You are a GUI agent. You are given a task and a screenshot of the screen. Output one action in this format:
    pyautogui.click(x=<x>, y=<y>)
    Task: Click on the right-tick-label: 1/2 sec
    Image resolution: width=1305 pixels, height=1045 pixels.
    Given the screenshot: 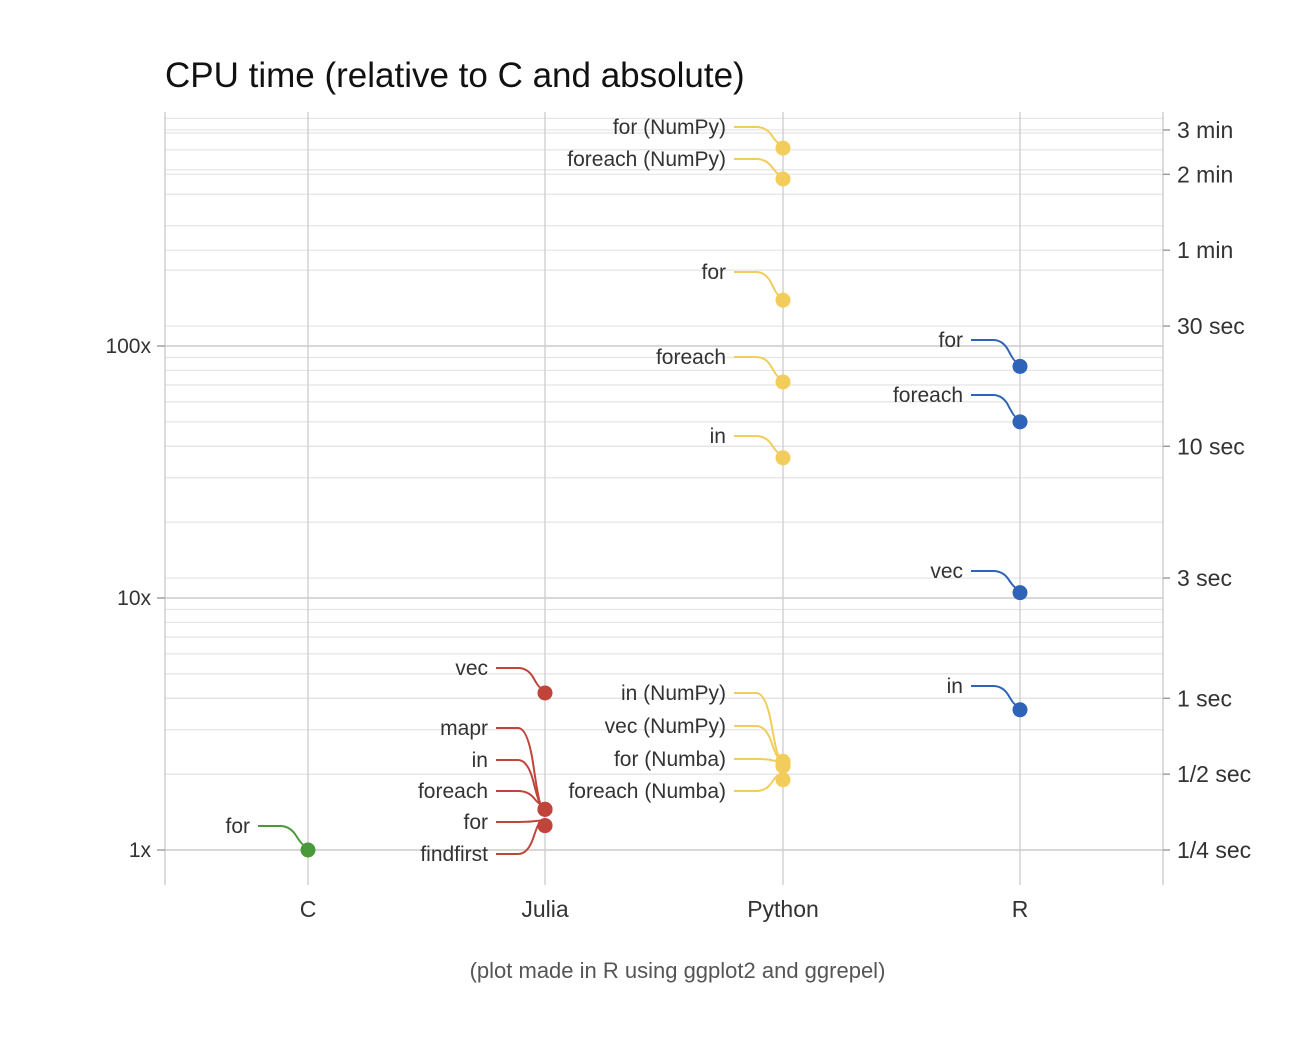 What is the action you would take?
    pyautogui.click(x=1214, y=774)
    